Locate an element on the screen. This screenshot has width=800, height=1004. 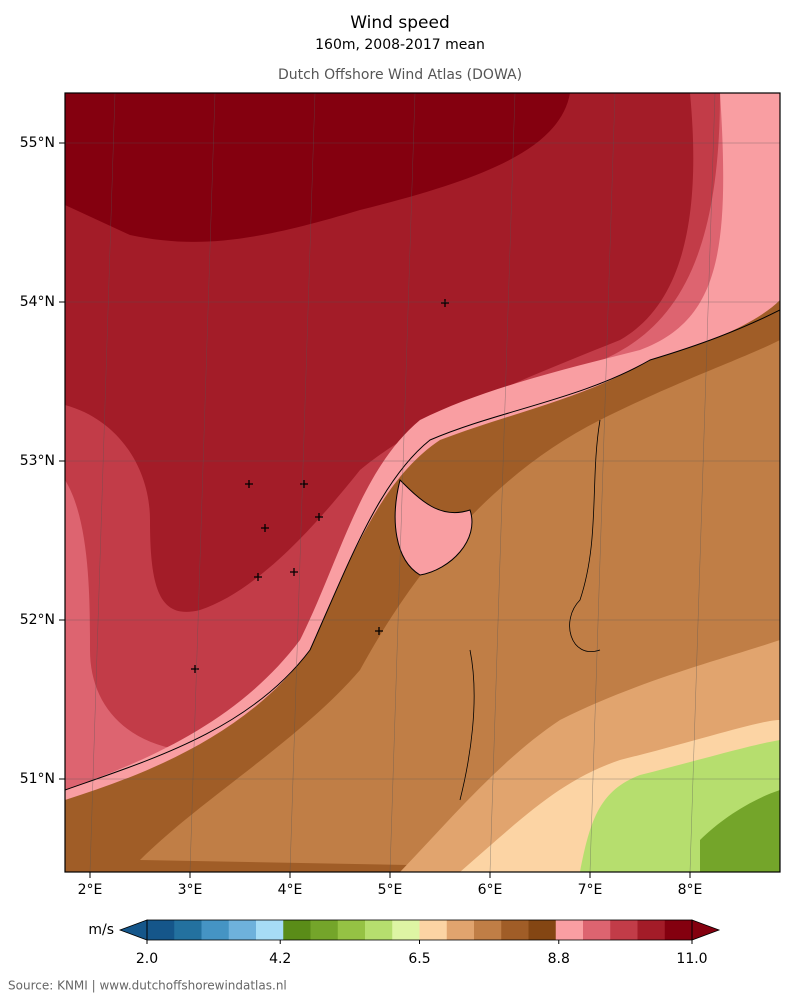
lon-label: 8°E is located at coordinates (690, 890).